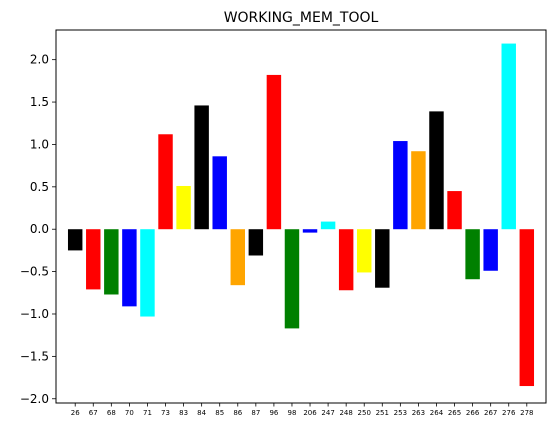 This screenshot has height=428, width=559. Describe the element at coordinates (364, 413) in the screenshot. I see `x-tick-label: 250` at that location.